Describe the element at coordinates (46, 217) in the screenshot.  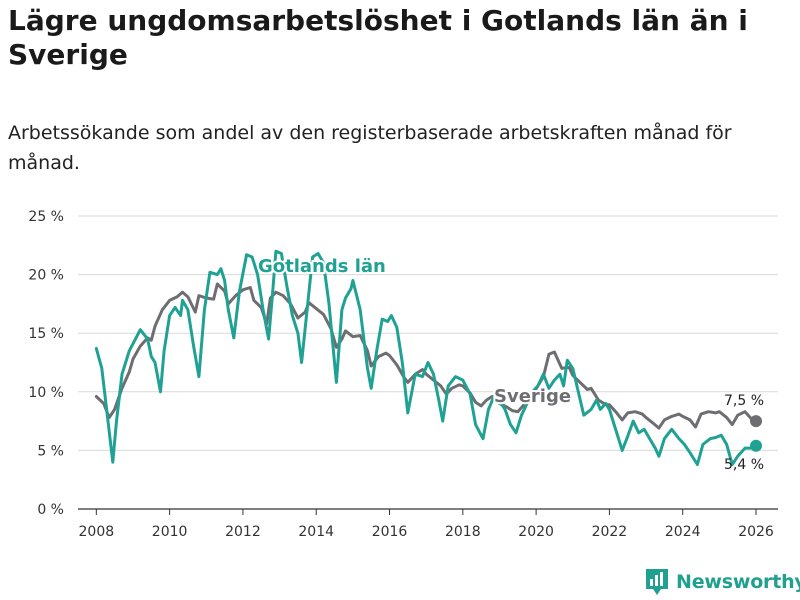
I see `y-tick-label: 25 %` at that location.